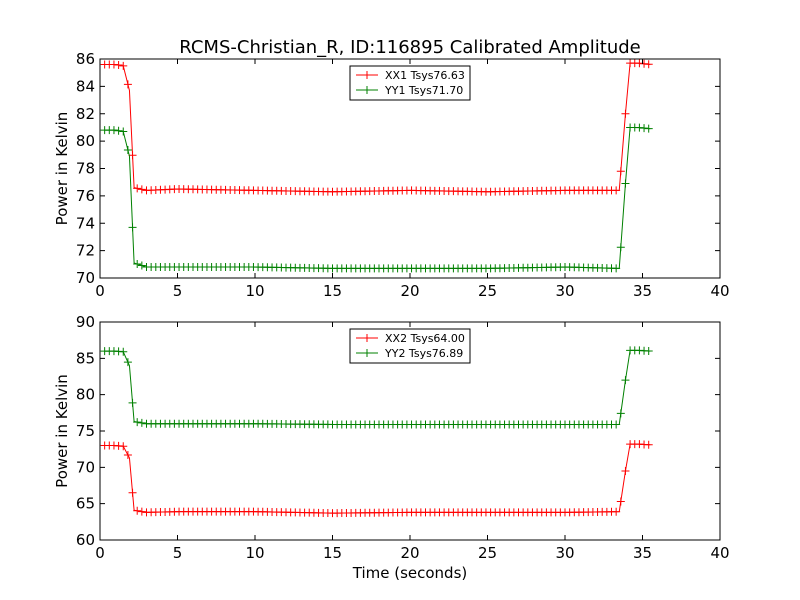 The width and height of the screenshot is (800, 600). What do you see at coordinates (85, 196) in the screenshot?
I see `y-tick-label: 76` at bounding box center [85, 196].